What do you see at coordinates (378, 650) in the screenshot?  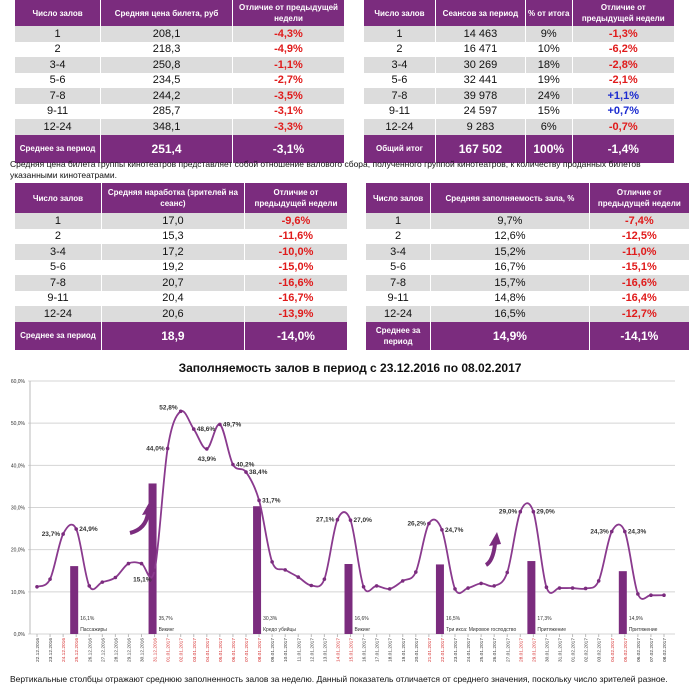 I see `x-tick-label: 17.01.2017` at bounding box center [378, 650].